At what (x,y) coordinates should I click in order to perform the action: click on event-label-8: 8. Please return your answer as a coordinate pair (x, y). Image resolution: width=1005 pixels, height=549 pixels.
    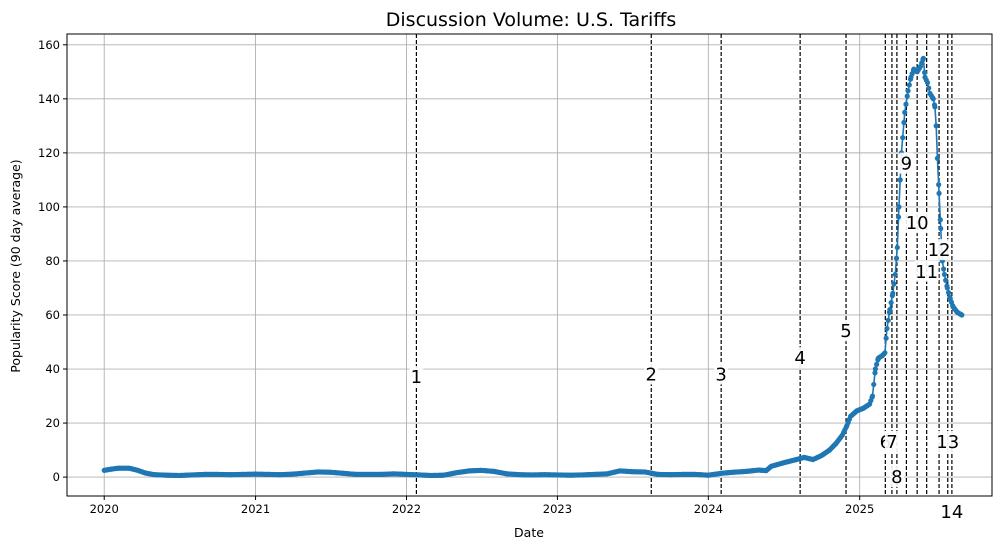
    Looking at the image, I should click on (896, 477).